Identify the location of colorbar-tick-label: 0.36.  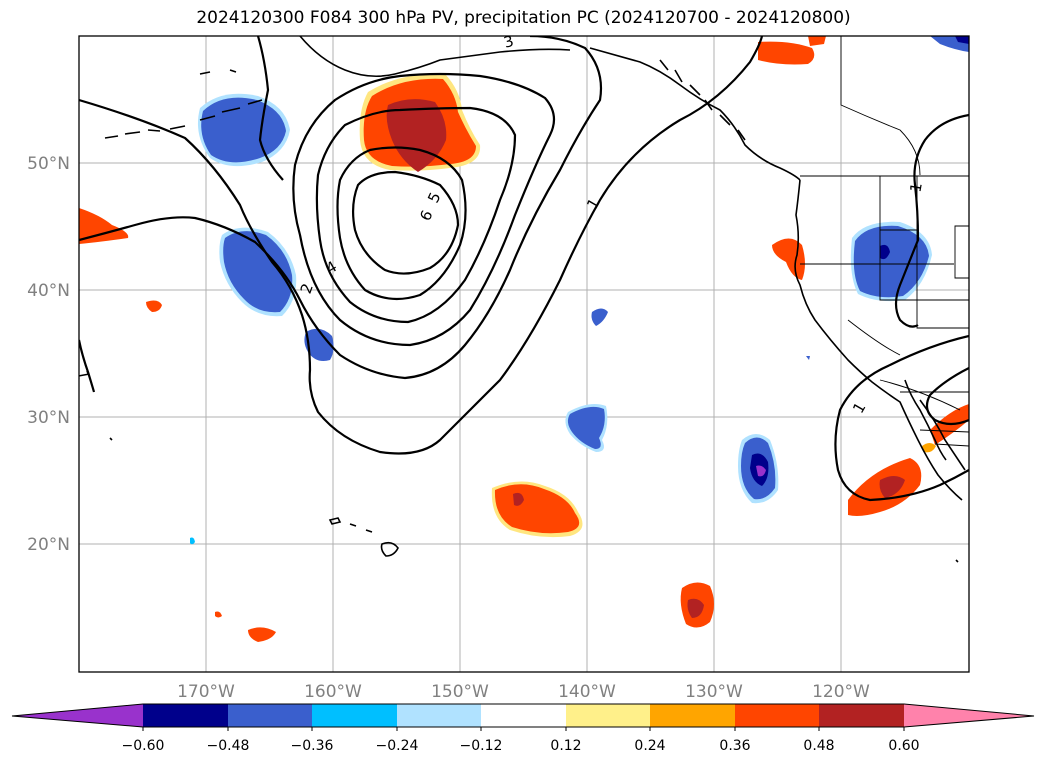
(734, 746).